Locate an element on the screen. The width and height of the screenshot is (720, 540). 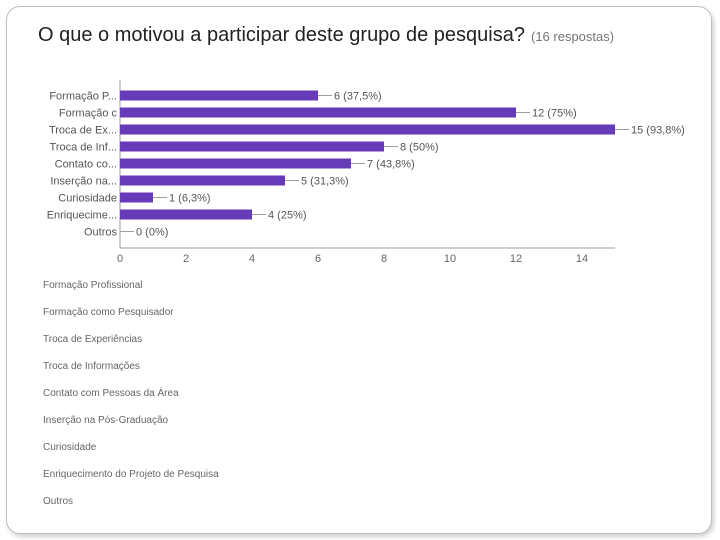
option-item: Troca de Experiências is located at coordinates (93, 339).